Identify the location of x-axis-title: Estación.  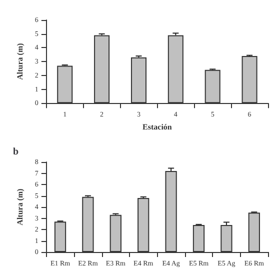
(157, 127).